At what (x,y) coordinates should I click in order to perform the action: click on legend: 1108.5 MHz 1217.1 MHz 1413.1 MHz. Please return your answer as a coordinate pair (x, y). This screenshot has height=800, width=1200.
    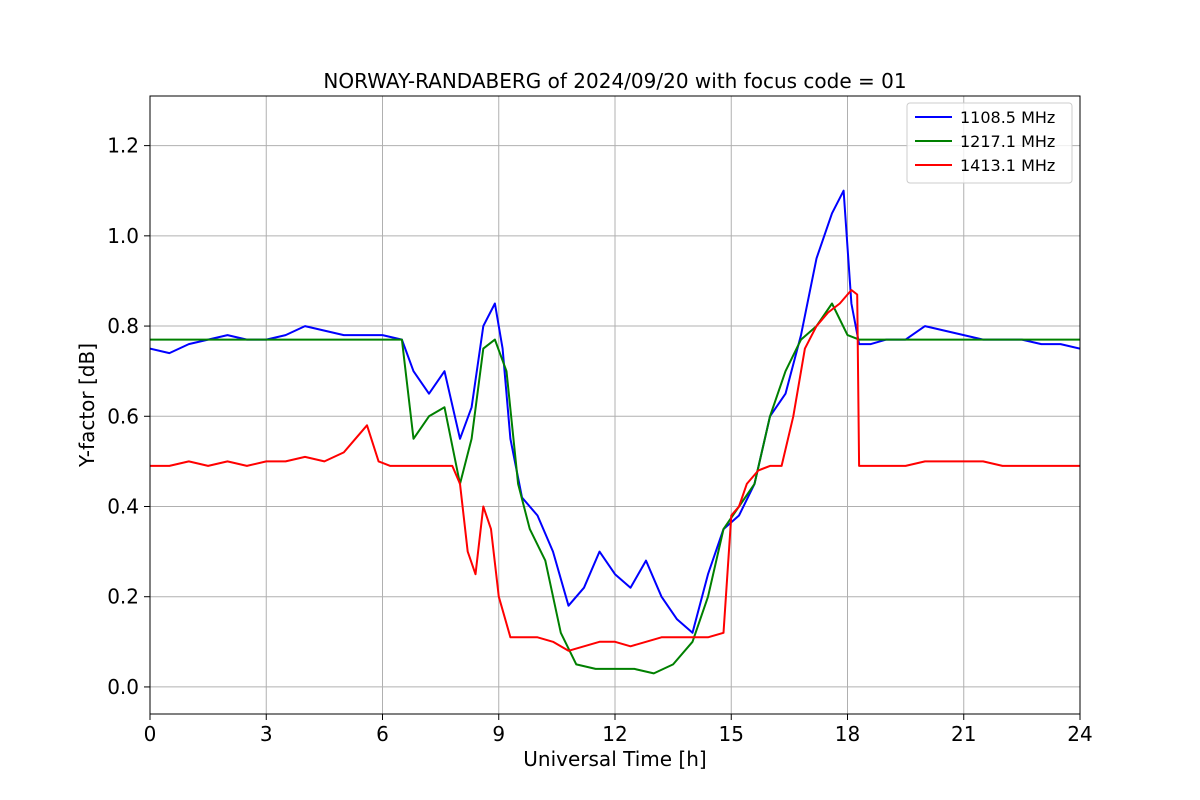
    Looking at the image, I should click on (989, 143).